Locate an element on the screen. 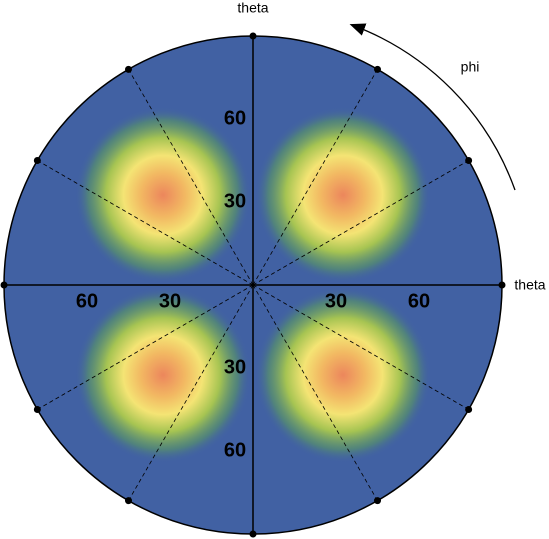  top-axis-label: theta is located at coordinates (252, 8).